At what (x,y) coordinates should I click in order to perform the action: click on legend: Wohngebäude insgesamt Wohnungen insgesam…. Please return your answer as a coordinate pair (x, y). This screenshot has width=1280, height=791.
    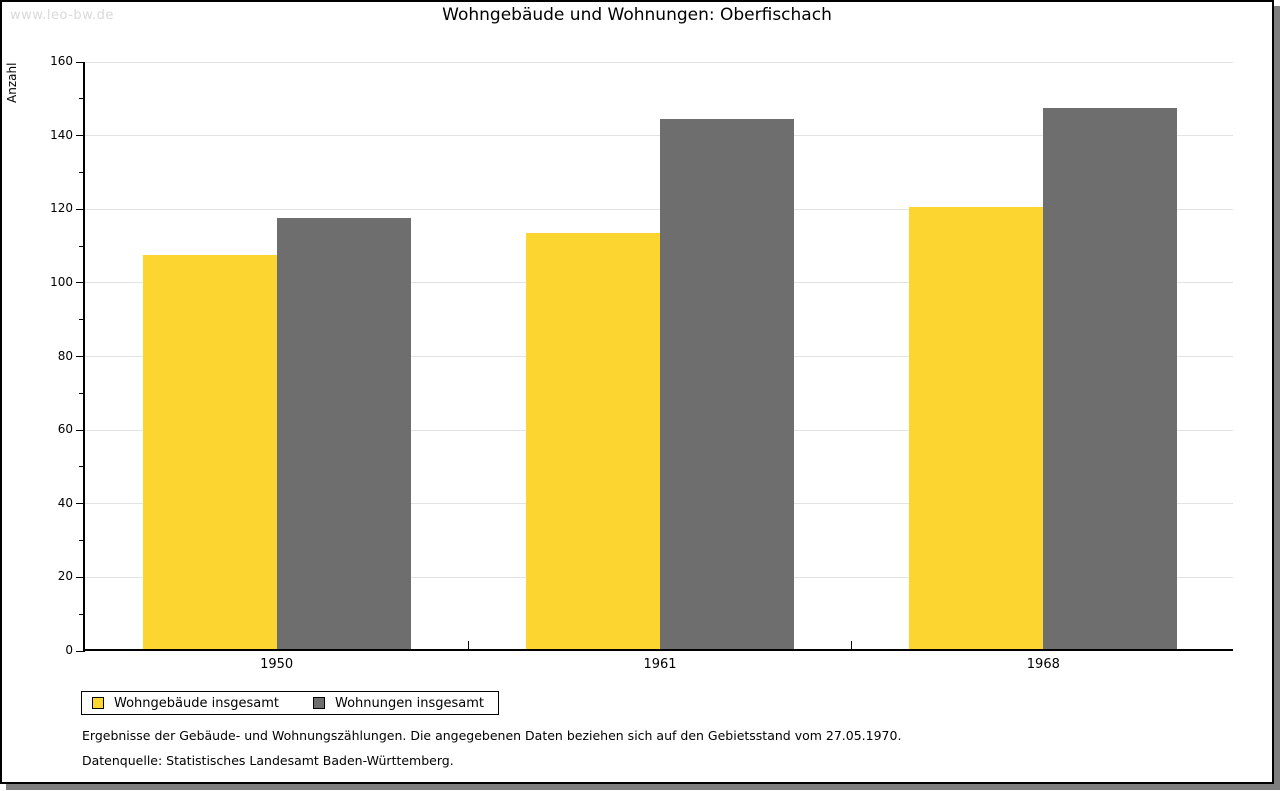
    Looking at the image, I should click on (290, 703).